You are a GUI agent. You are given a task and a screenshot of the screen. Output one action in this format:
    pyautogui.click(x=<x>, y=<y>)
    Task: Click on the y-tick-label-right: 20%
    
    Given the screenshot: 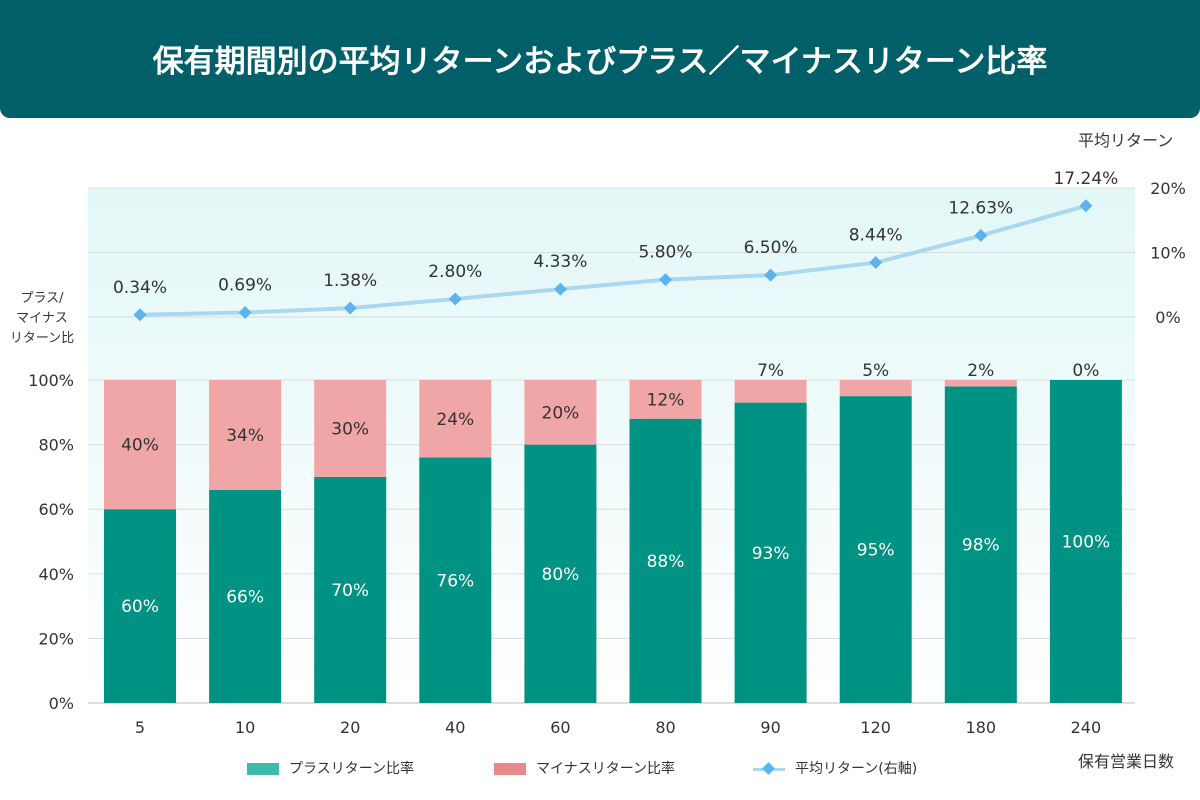 What is the action you would take?
    pyautogui.click(x=1168, y=188)
    